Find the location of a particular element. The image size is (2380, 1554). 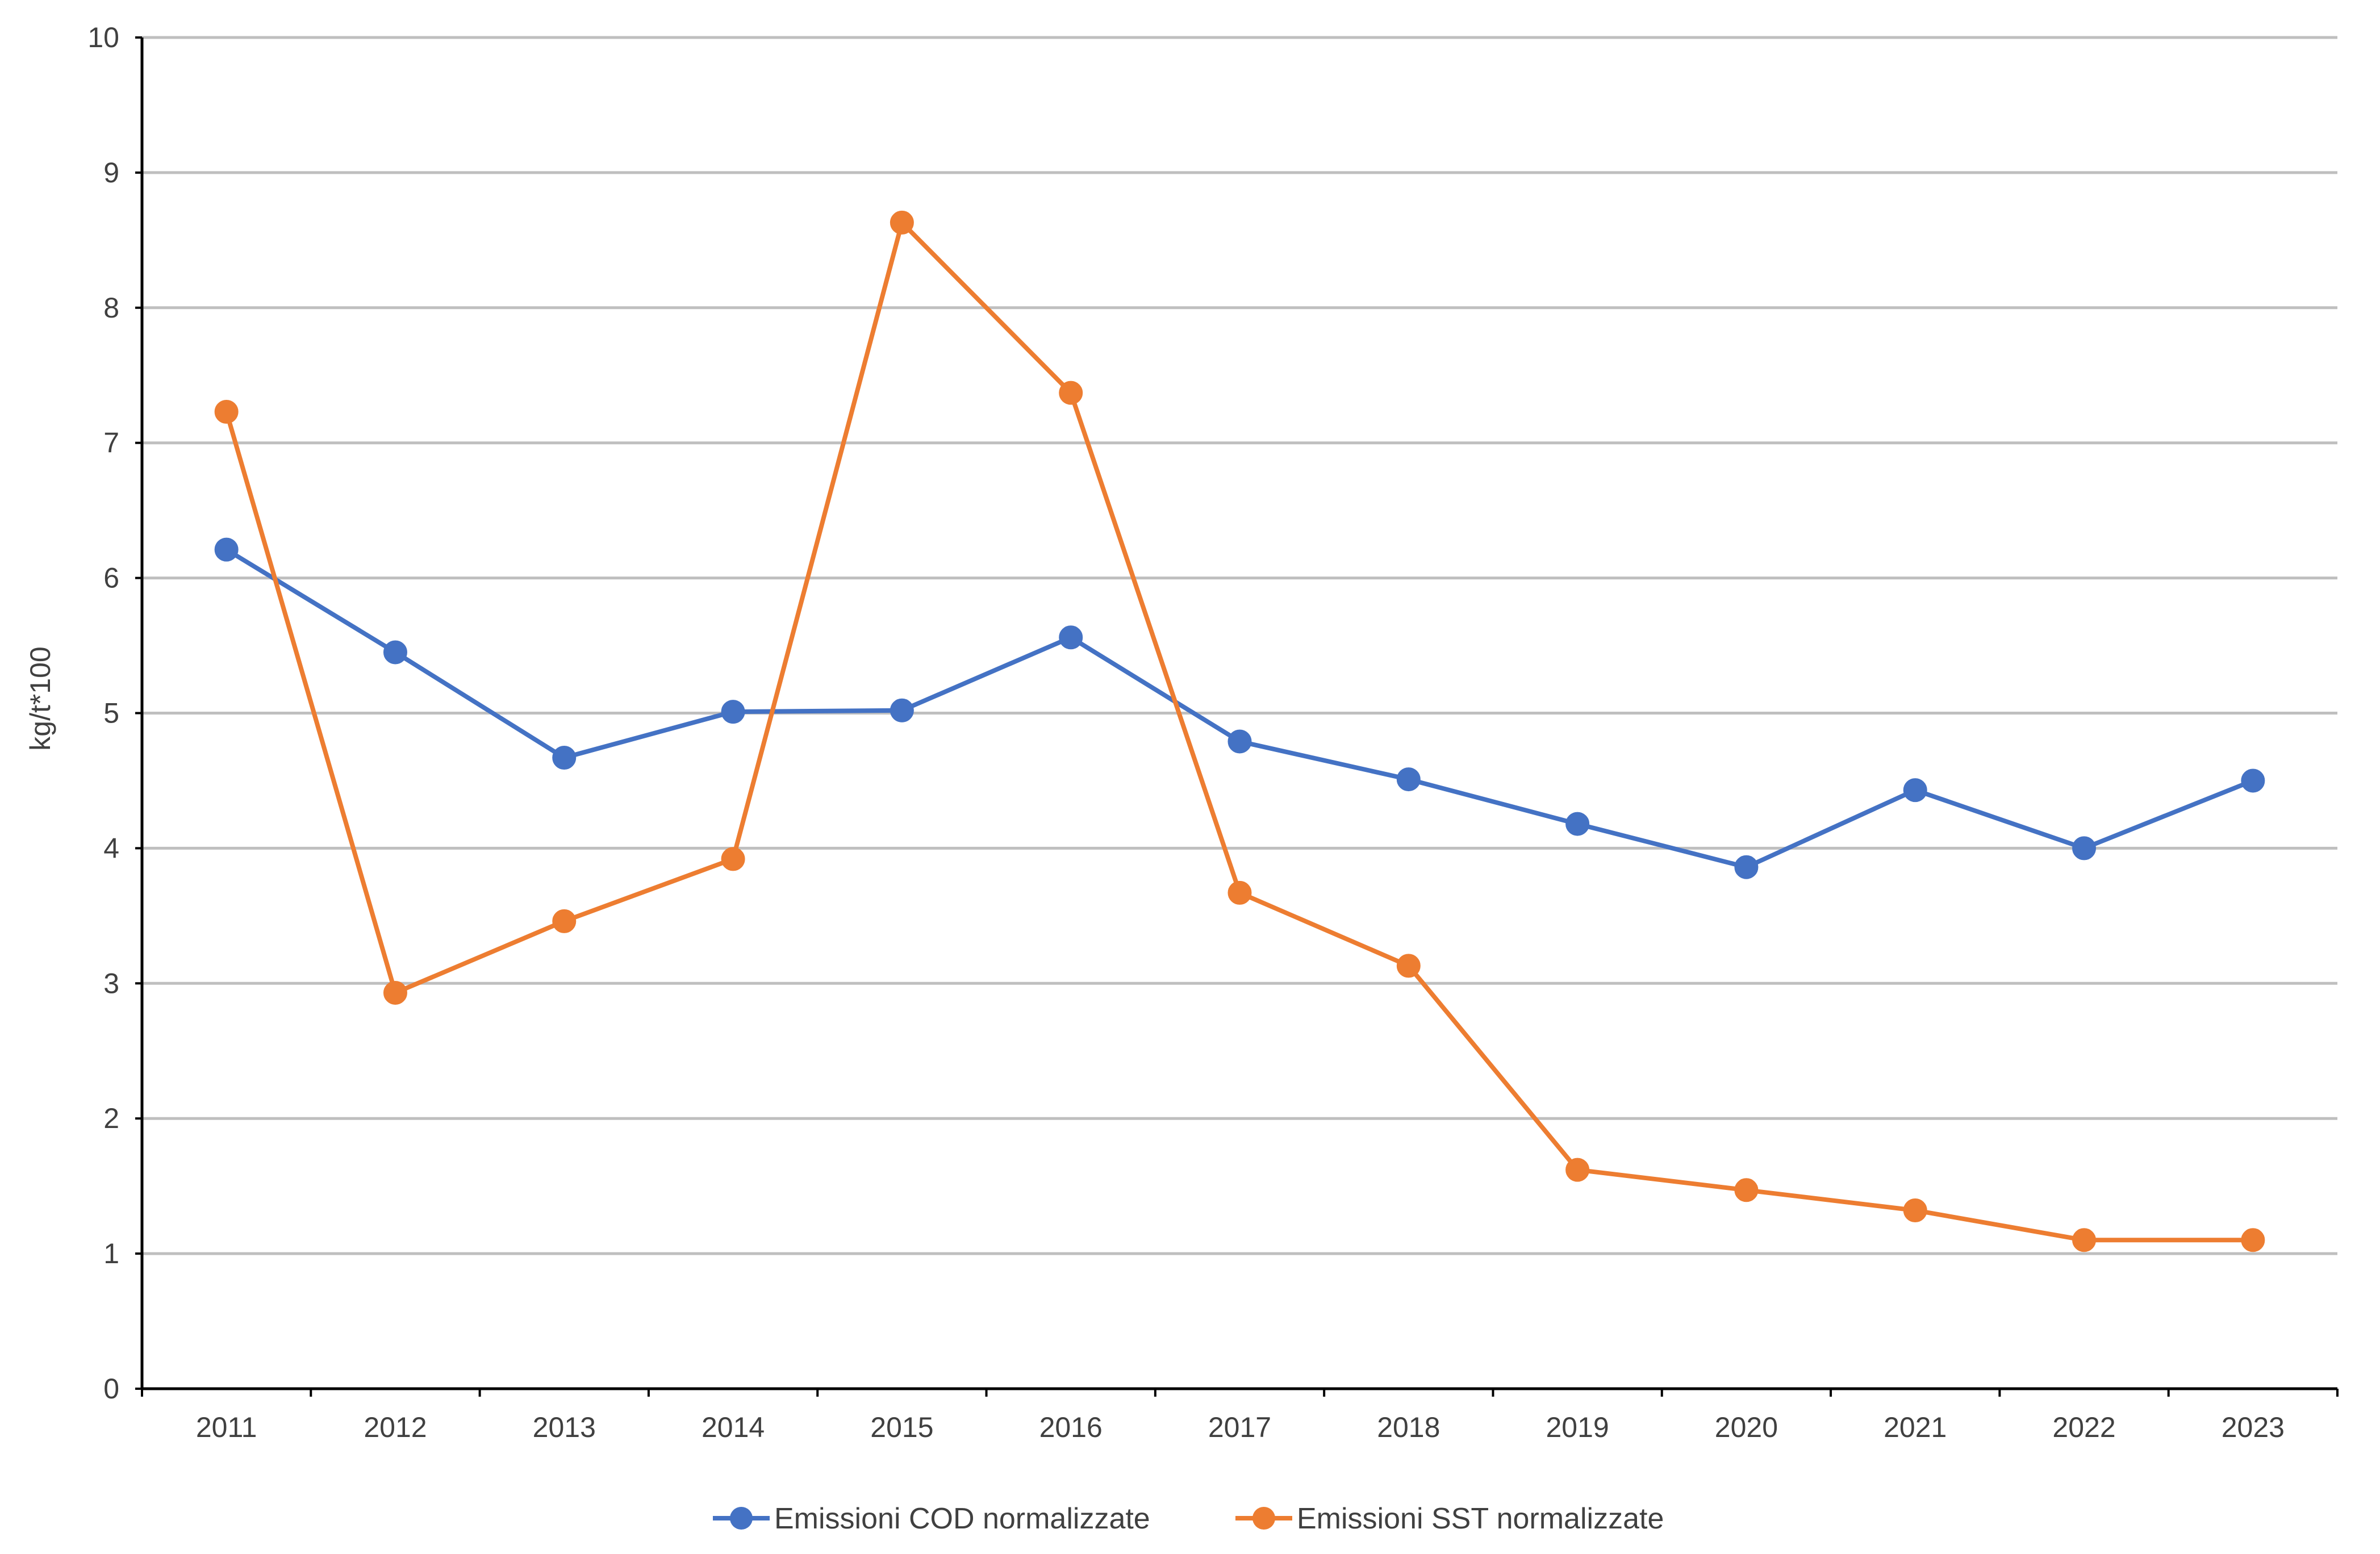

y-tick-label: 6 is located at coordinates (111, 578).